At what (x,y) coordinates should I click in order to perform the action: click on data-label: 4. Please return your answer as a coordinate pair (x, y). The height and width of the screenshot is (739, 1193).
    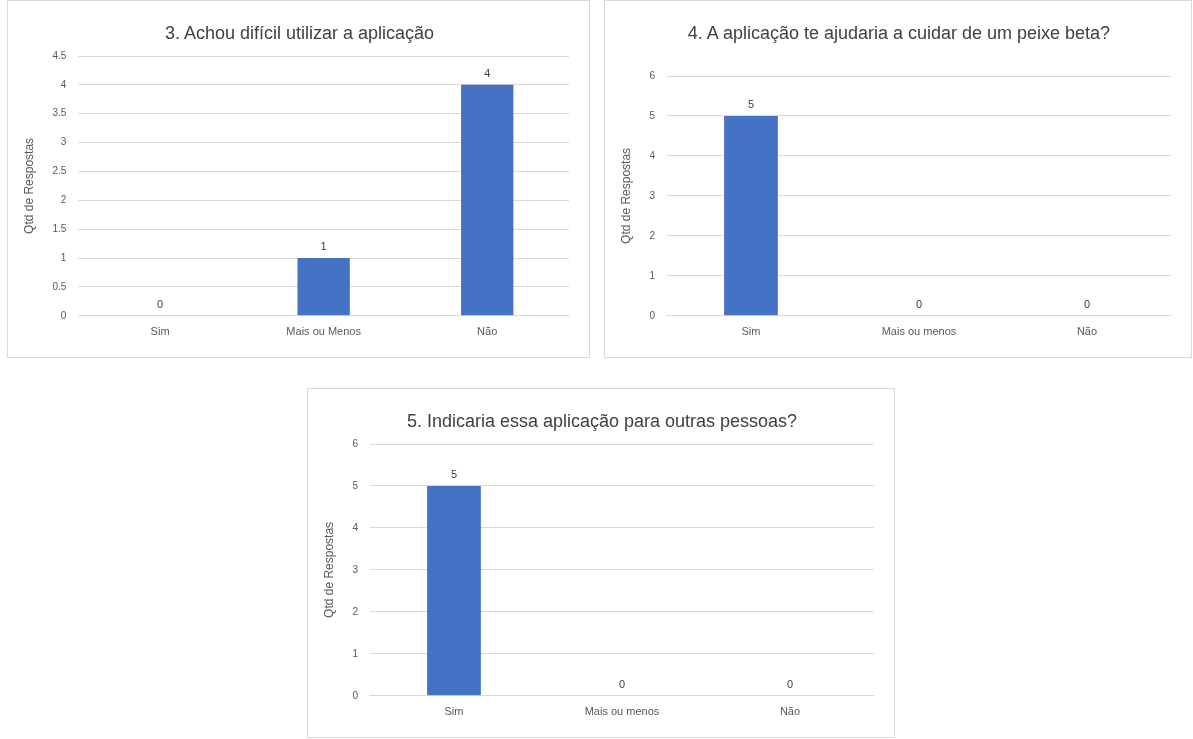
    Looking at the image, I should click on (487, 72).